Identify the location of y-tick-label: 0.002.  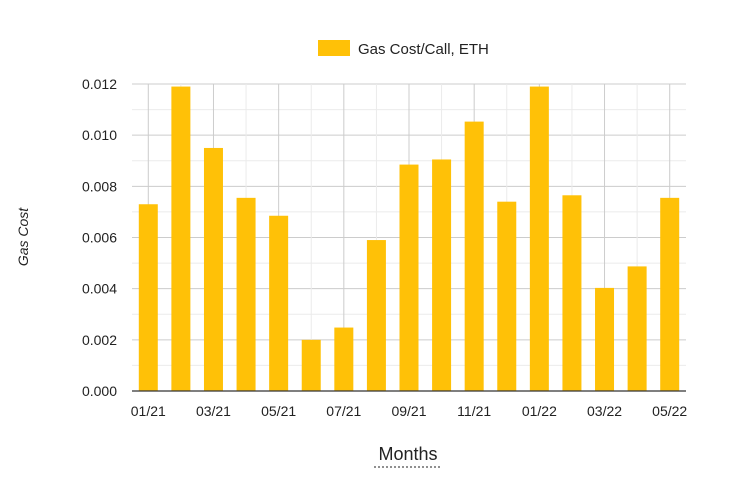
(99, 340).